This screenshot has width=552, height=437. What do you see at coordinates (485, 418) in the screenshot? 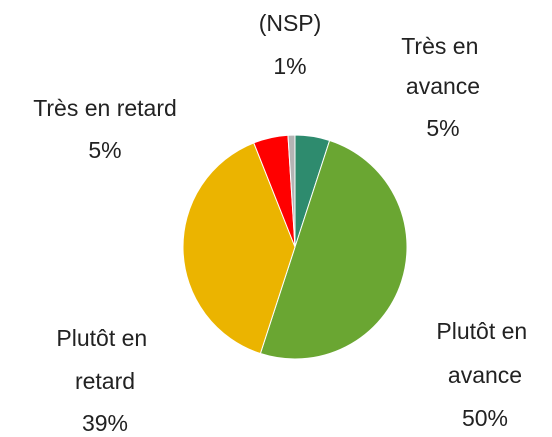
I see `value-label: 50%` at bounding box center [485, 418].